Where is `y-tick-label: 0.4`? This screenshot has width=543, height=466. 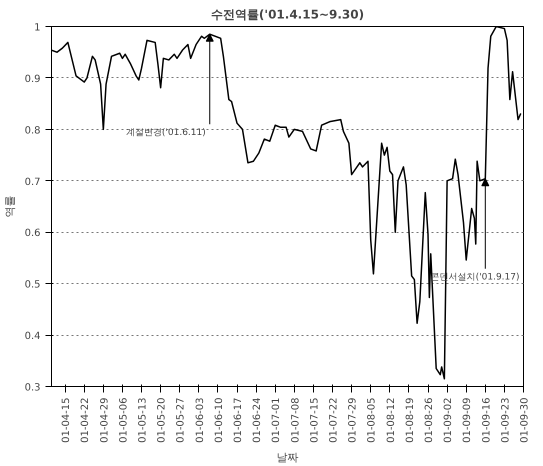 y-tick-label: 0.4 is located at coordinates (32, 336).